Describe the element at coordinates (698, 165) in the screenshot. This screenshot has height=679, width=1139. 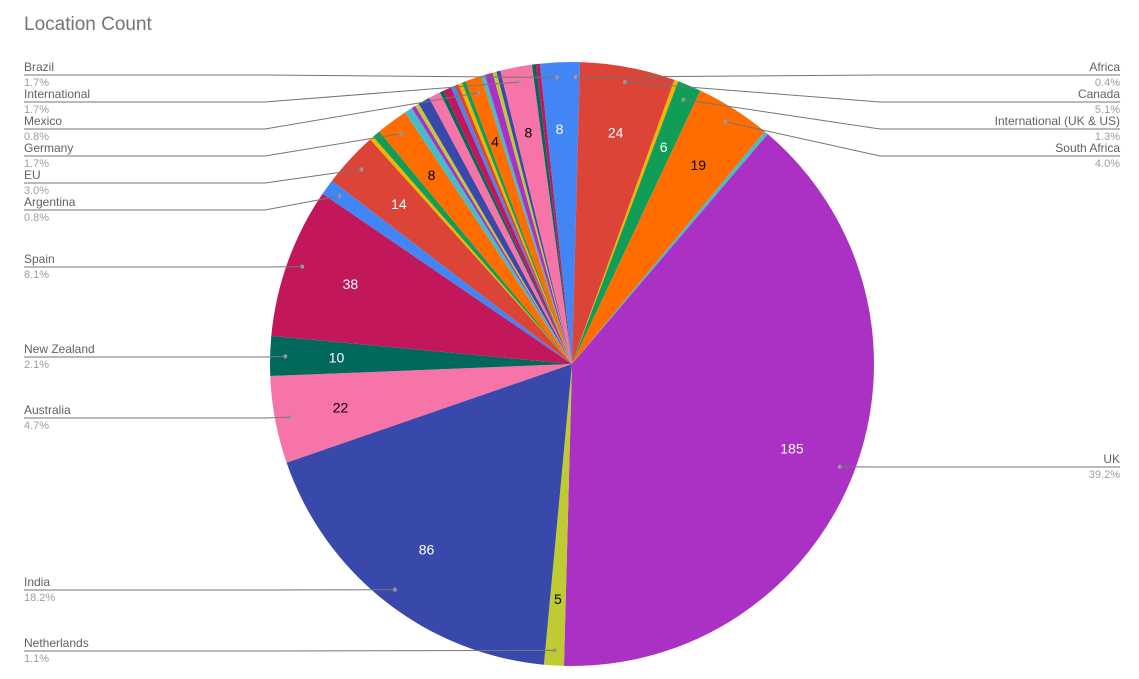
I see `slice-value-label: 19` at that location.